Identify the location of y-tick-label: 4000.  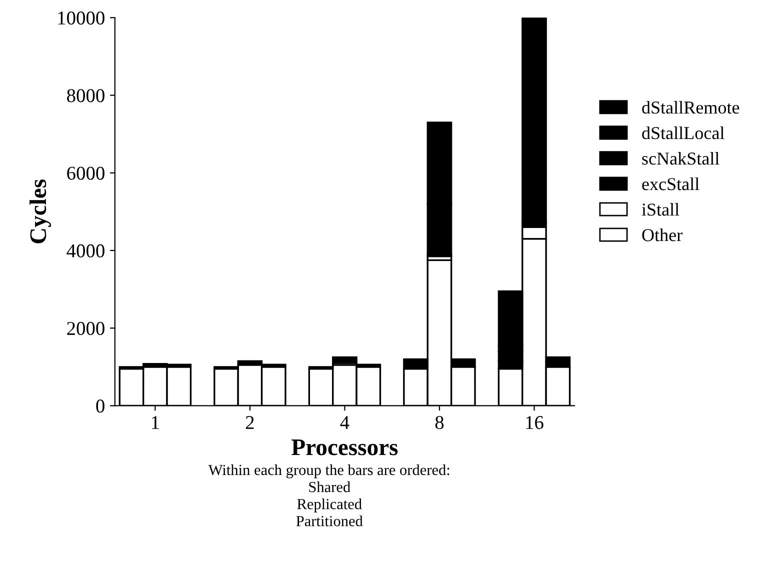
(85, 251).